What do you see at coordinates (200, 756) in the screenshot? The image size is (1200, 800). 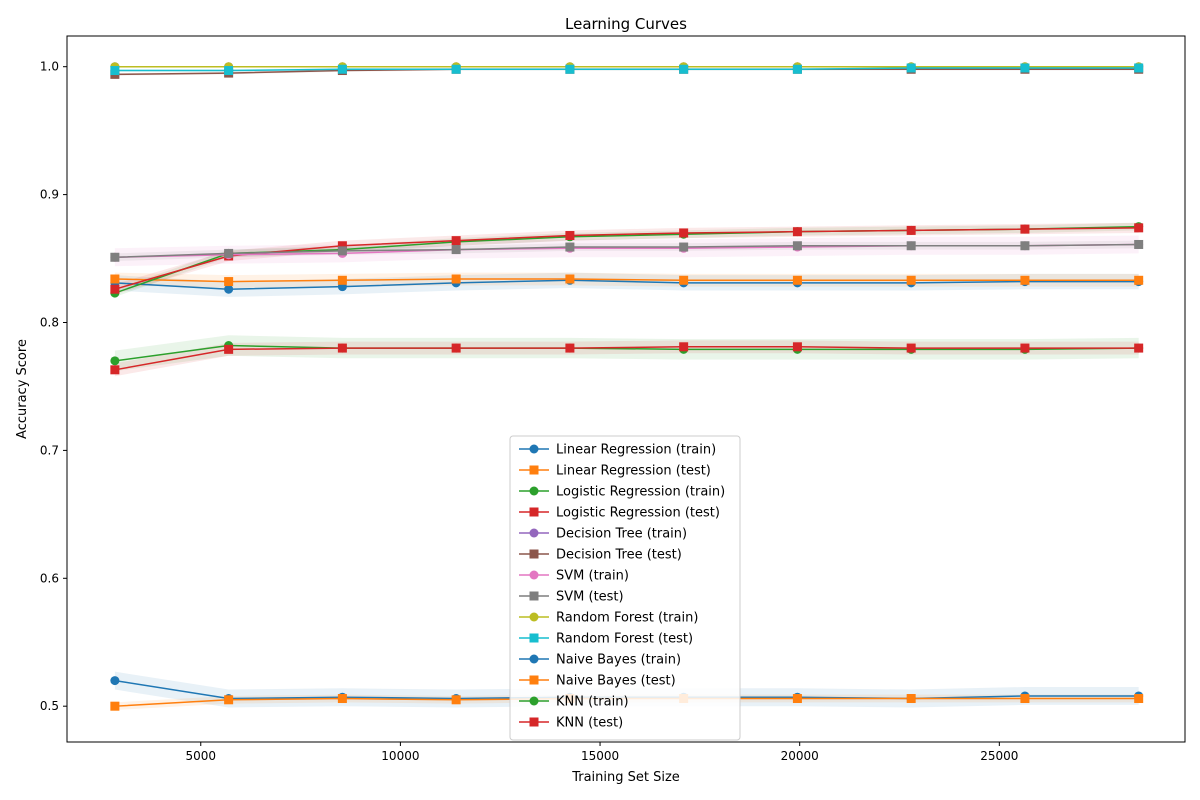 I see `x-tick-label: 5000` at bounding box center [200, 756].